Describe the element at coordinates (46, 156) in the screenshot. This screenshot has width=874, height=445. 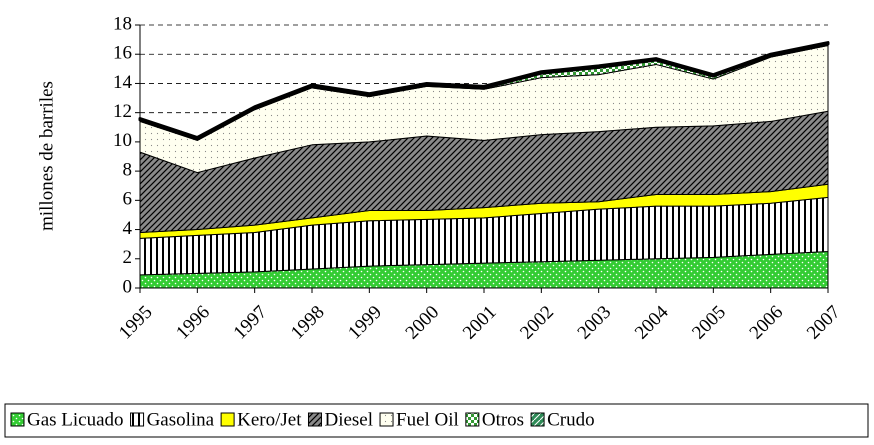
I see `y-axis-label: millones de barriles` at that location.